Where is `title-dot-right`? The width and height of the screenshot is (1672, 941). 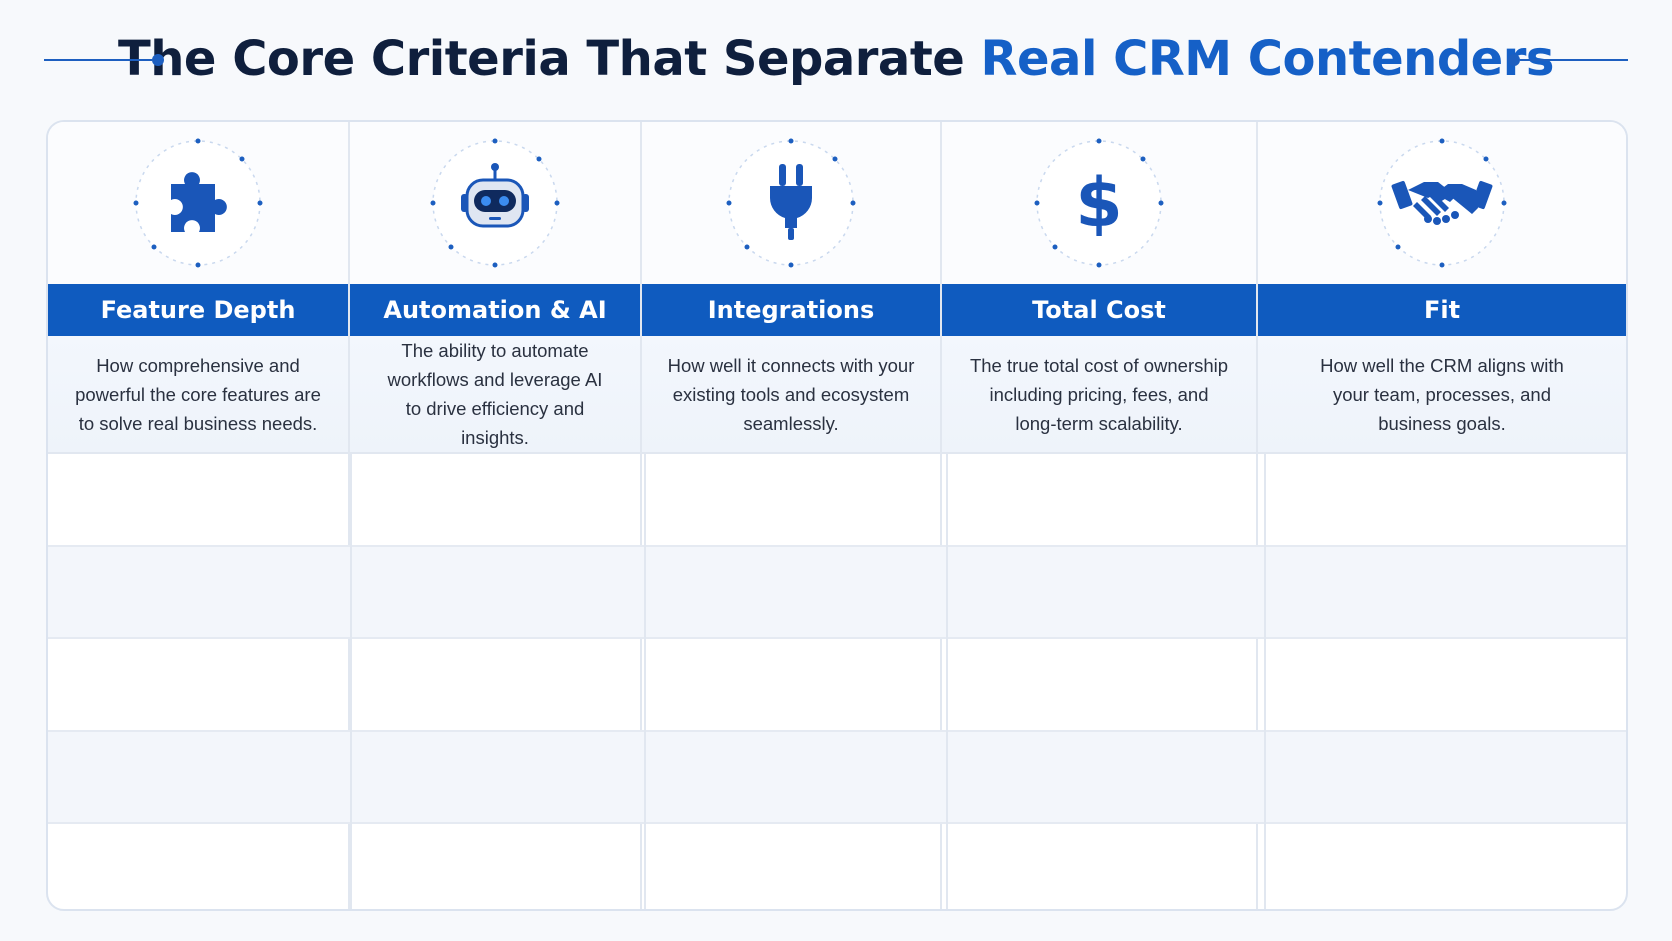 title-dot-right is located at coordinates (1514, 60).